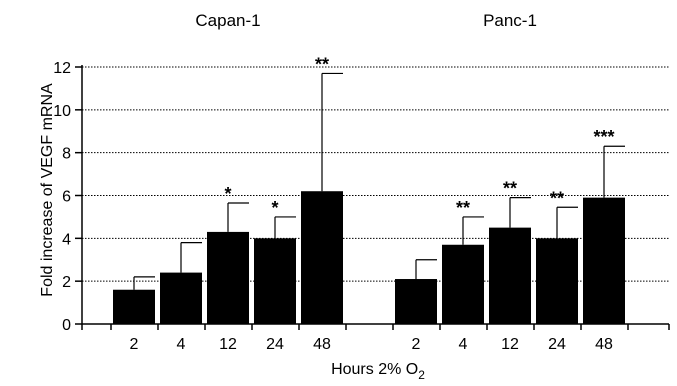  Describe the element at coordinates (463, 208) in the screenshot. I see `significance-label-panc-1-4: **` at that location.